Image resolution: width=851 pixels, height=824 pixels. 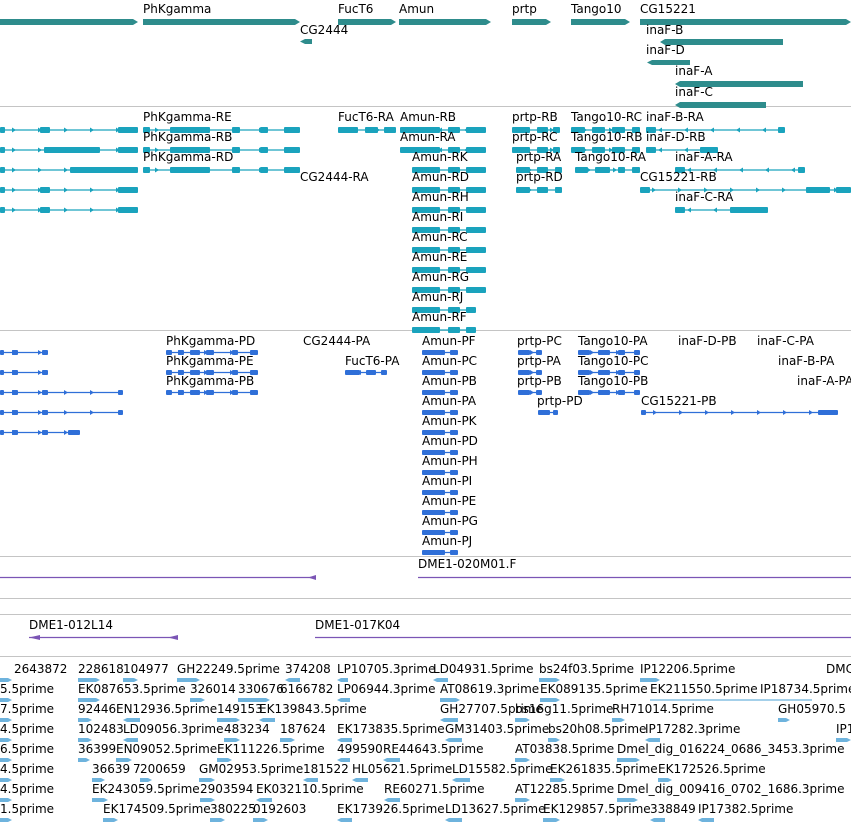 What do you see at coordinates (440, 197) in the screenshot?
I see `transcripts-label: Amun-RH` at bounding box center [440, 197].